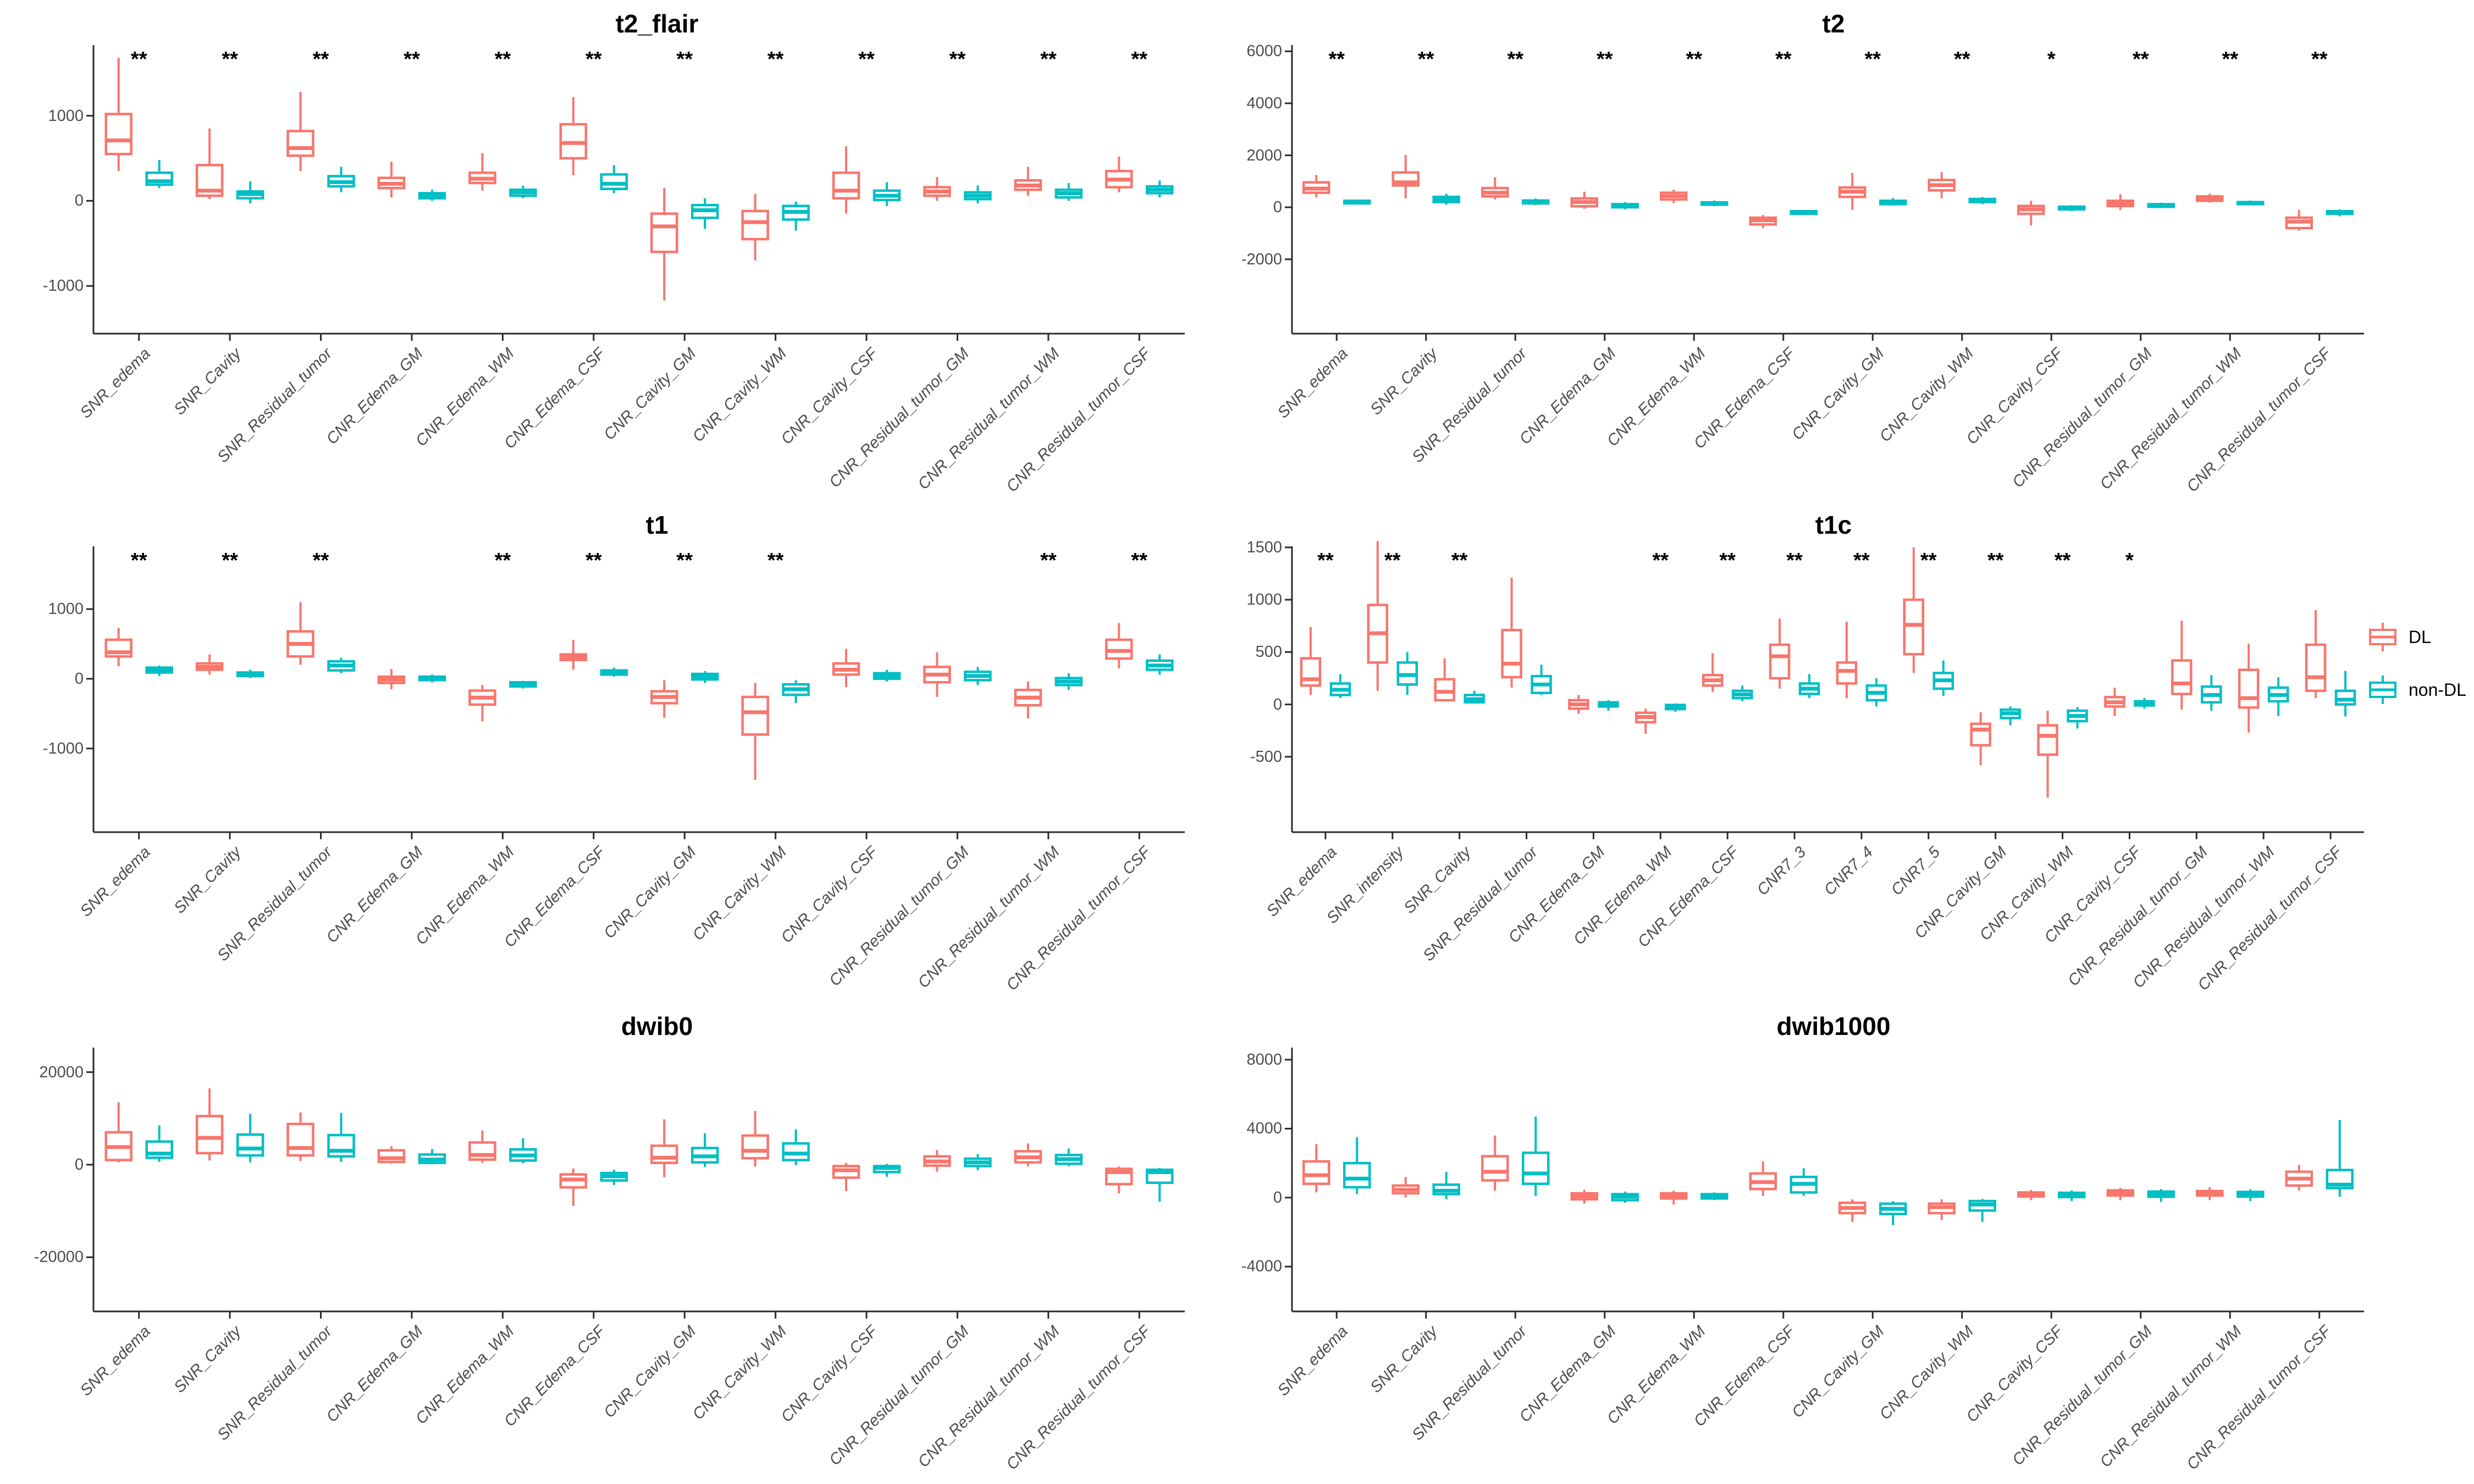  I want to click on plot-area-dwib0, so click(635, 1183).